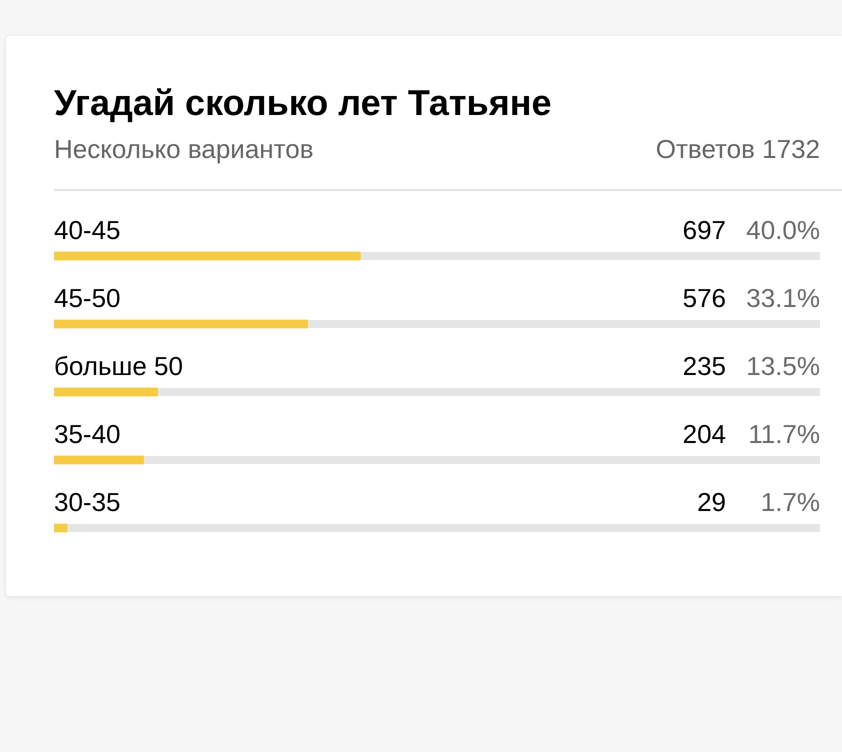  Describe the element at coordinates (784, 434) in the screenshot. I see `data-label: 11.7%` at that location.